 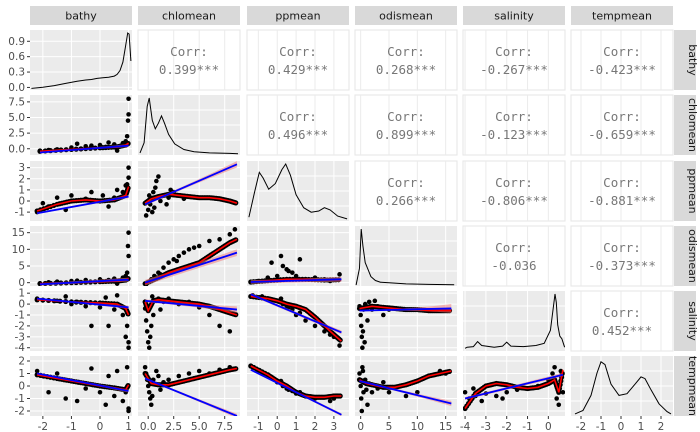 I want to click on corr-value-ppmean-bathy: 0.429***, so click(x=298, y=69).